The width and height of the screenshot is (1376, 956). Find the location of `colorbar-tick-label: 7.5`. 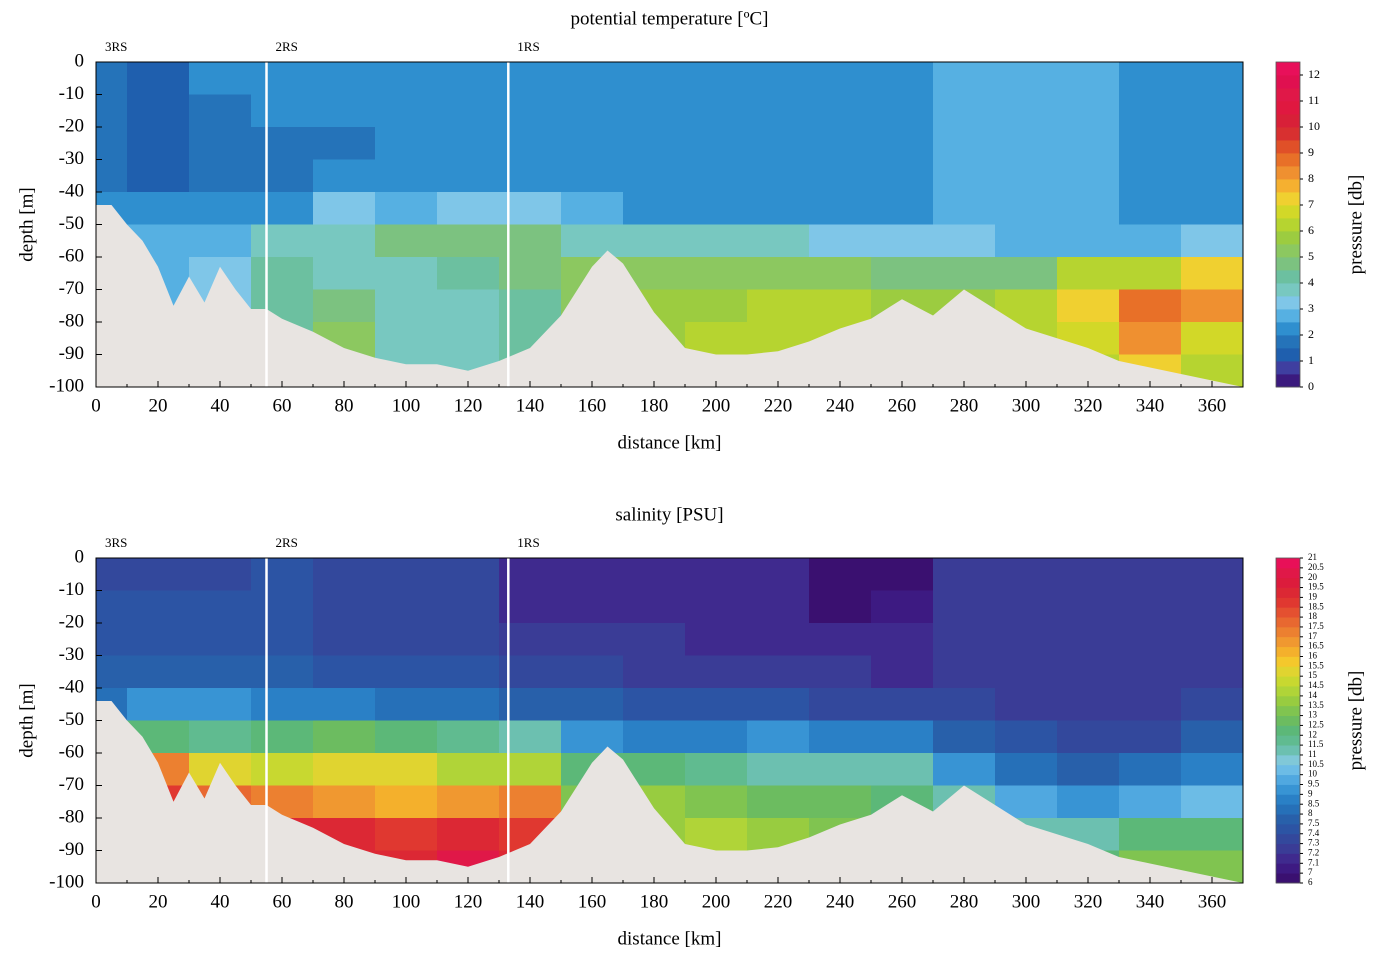

colorbar-tick-label: 7.5 is located at coordinates (1314, 823).